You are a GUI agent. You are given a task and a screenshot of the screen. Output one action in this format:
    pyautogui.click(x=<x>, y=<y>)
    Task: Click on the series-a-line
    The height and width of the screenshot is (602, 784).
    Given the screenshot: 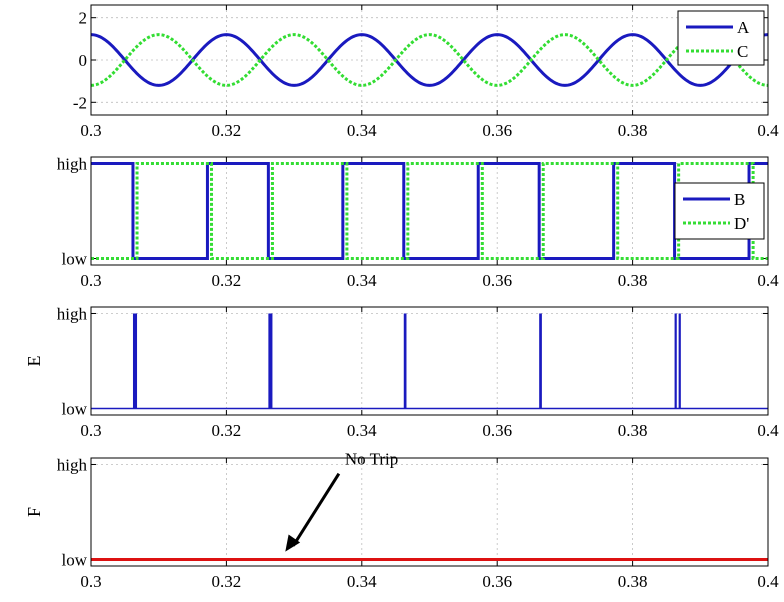 What is the action you would take?
    pyautogui.click(x=429, y=60)
    